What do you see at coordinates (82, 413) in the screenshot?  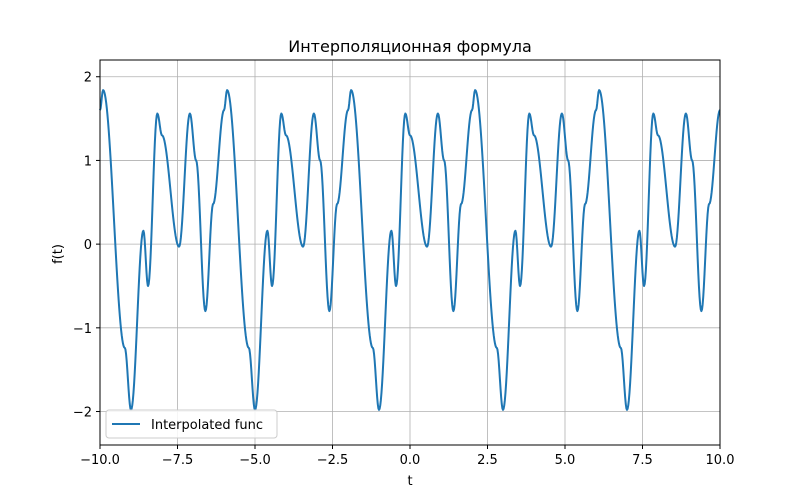 I see `y-tick-label: −2` at bounding box center [82, 413].